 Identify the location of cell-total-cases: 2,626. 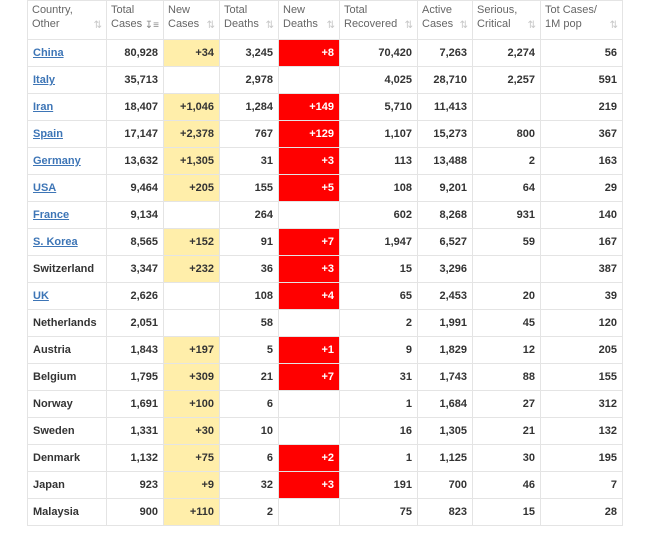
(135, 296).